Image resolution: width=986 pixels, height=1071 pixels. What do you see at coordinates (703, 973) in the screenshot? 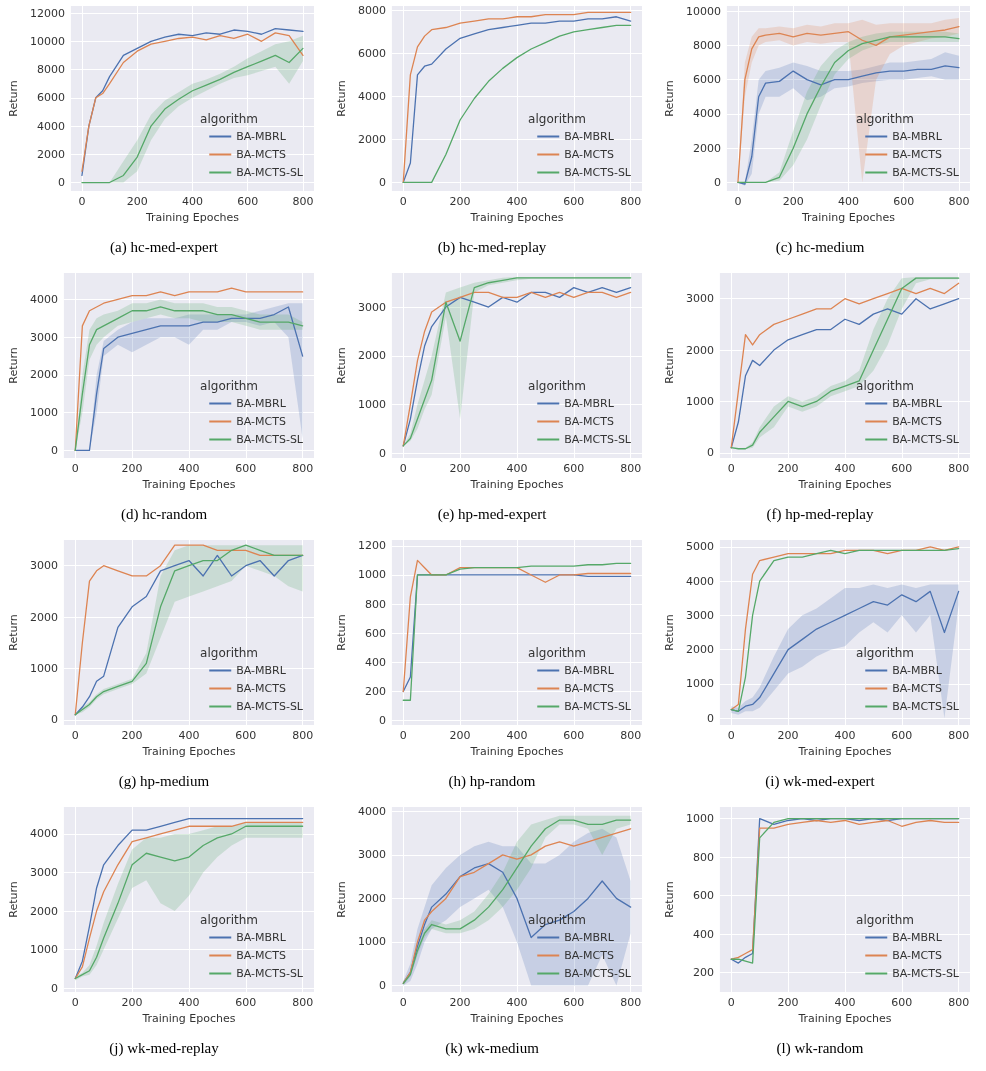
I see `y-tick-label: 200` at bounding box center [703, 973].